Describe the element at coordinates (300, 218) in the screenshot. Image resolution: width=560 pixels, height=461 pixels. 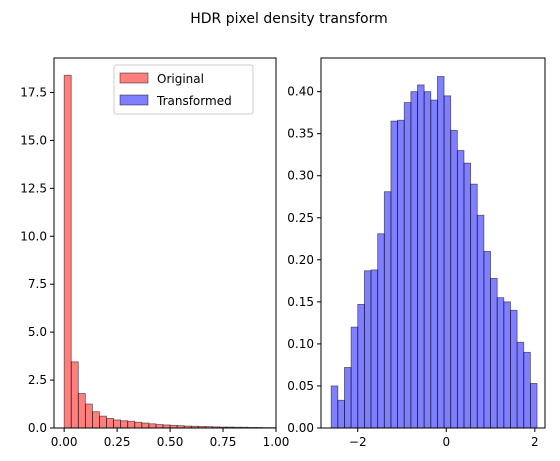
I see `right-y-tick-label: 0.25` at that location.